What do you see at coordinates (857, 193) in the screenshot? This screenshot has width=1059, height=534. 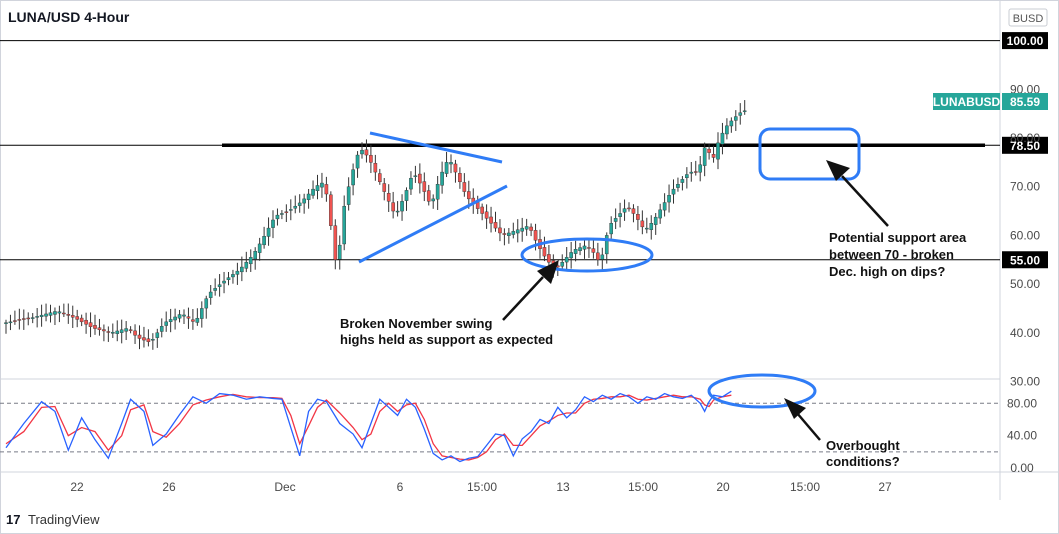 I see `arrow-to-support-zone` at bounding box center [857, 193].